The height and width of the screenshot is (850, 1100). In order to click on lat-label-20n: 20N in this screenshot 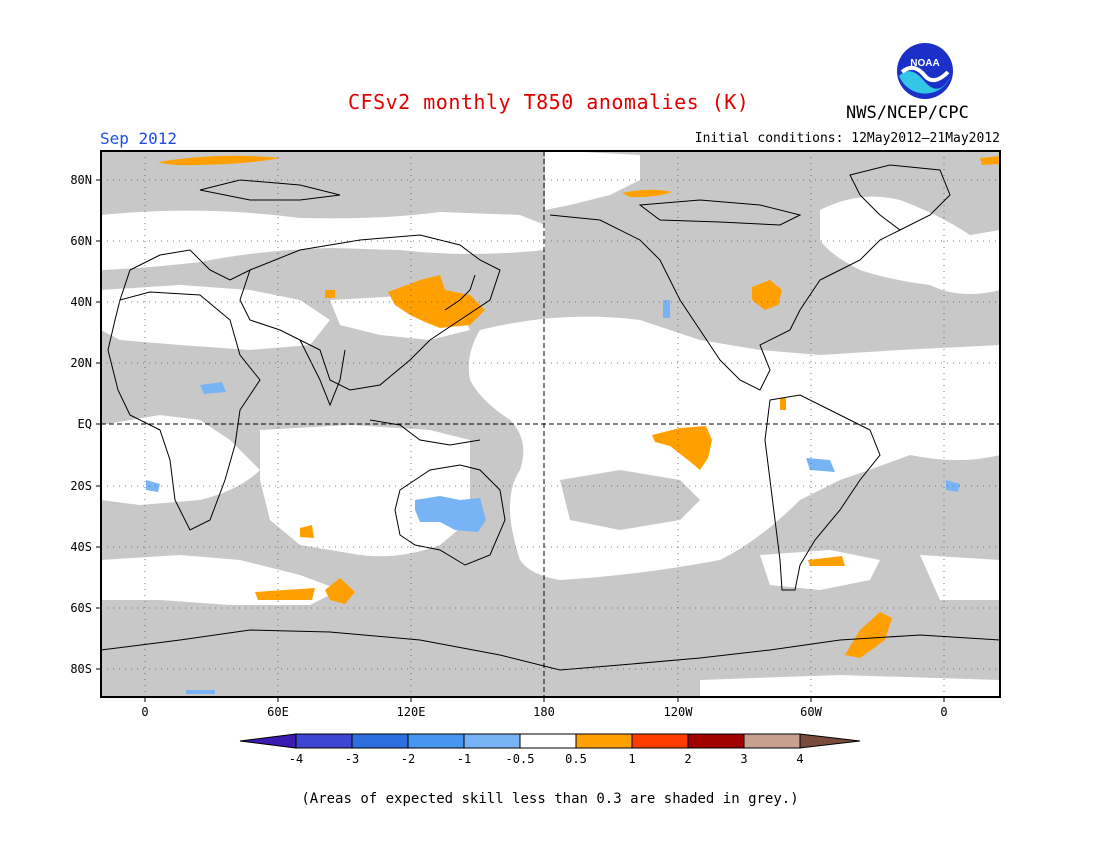, I will do `click(81, 363)`.